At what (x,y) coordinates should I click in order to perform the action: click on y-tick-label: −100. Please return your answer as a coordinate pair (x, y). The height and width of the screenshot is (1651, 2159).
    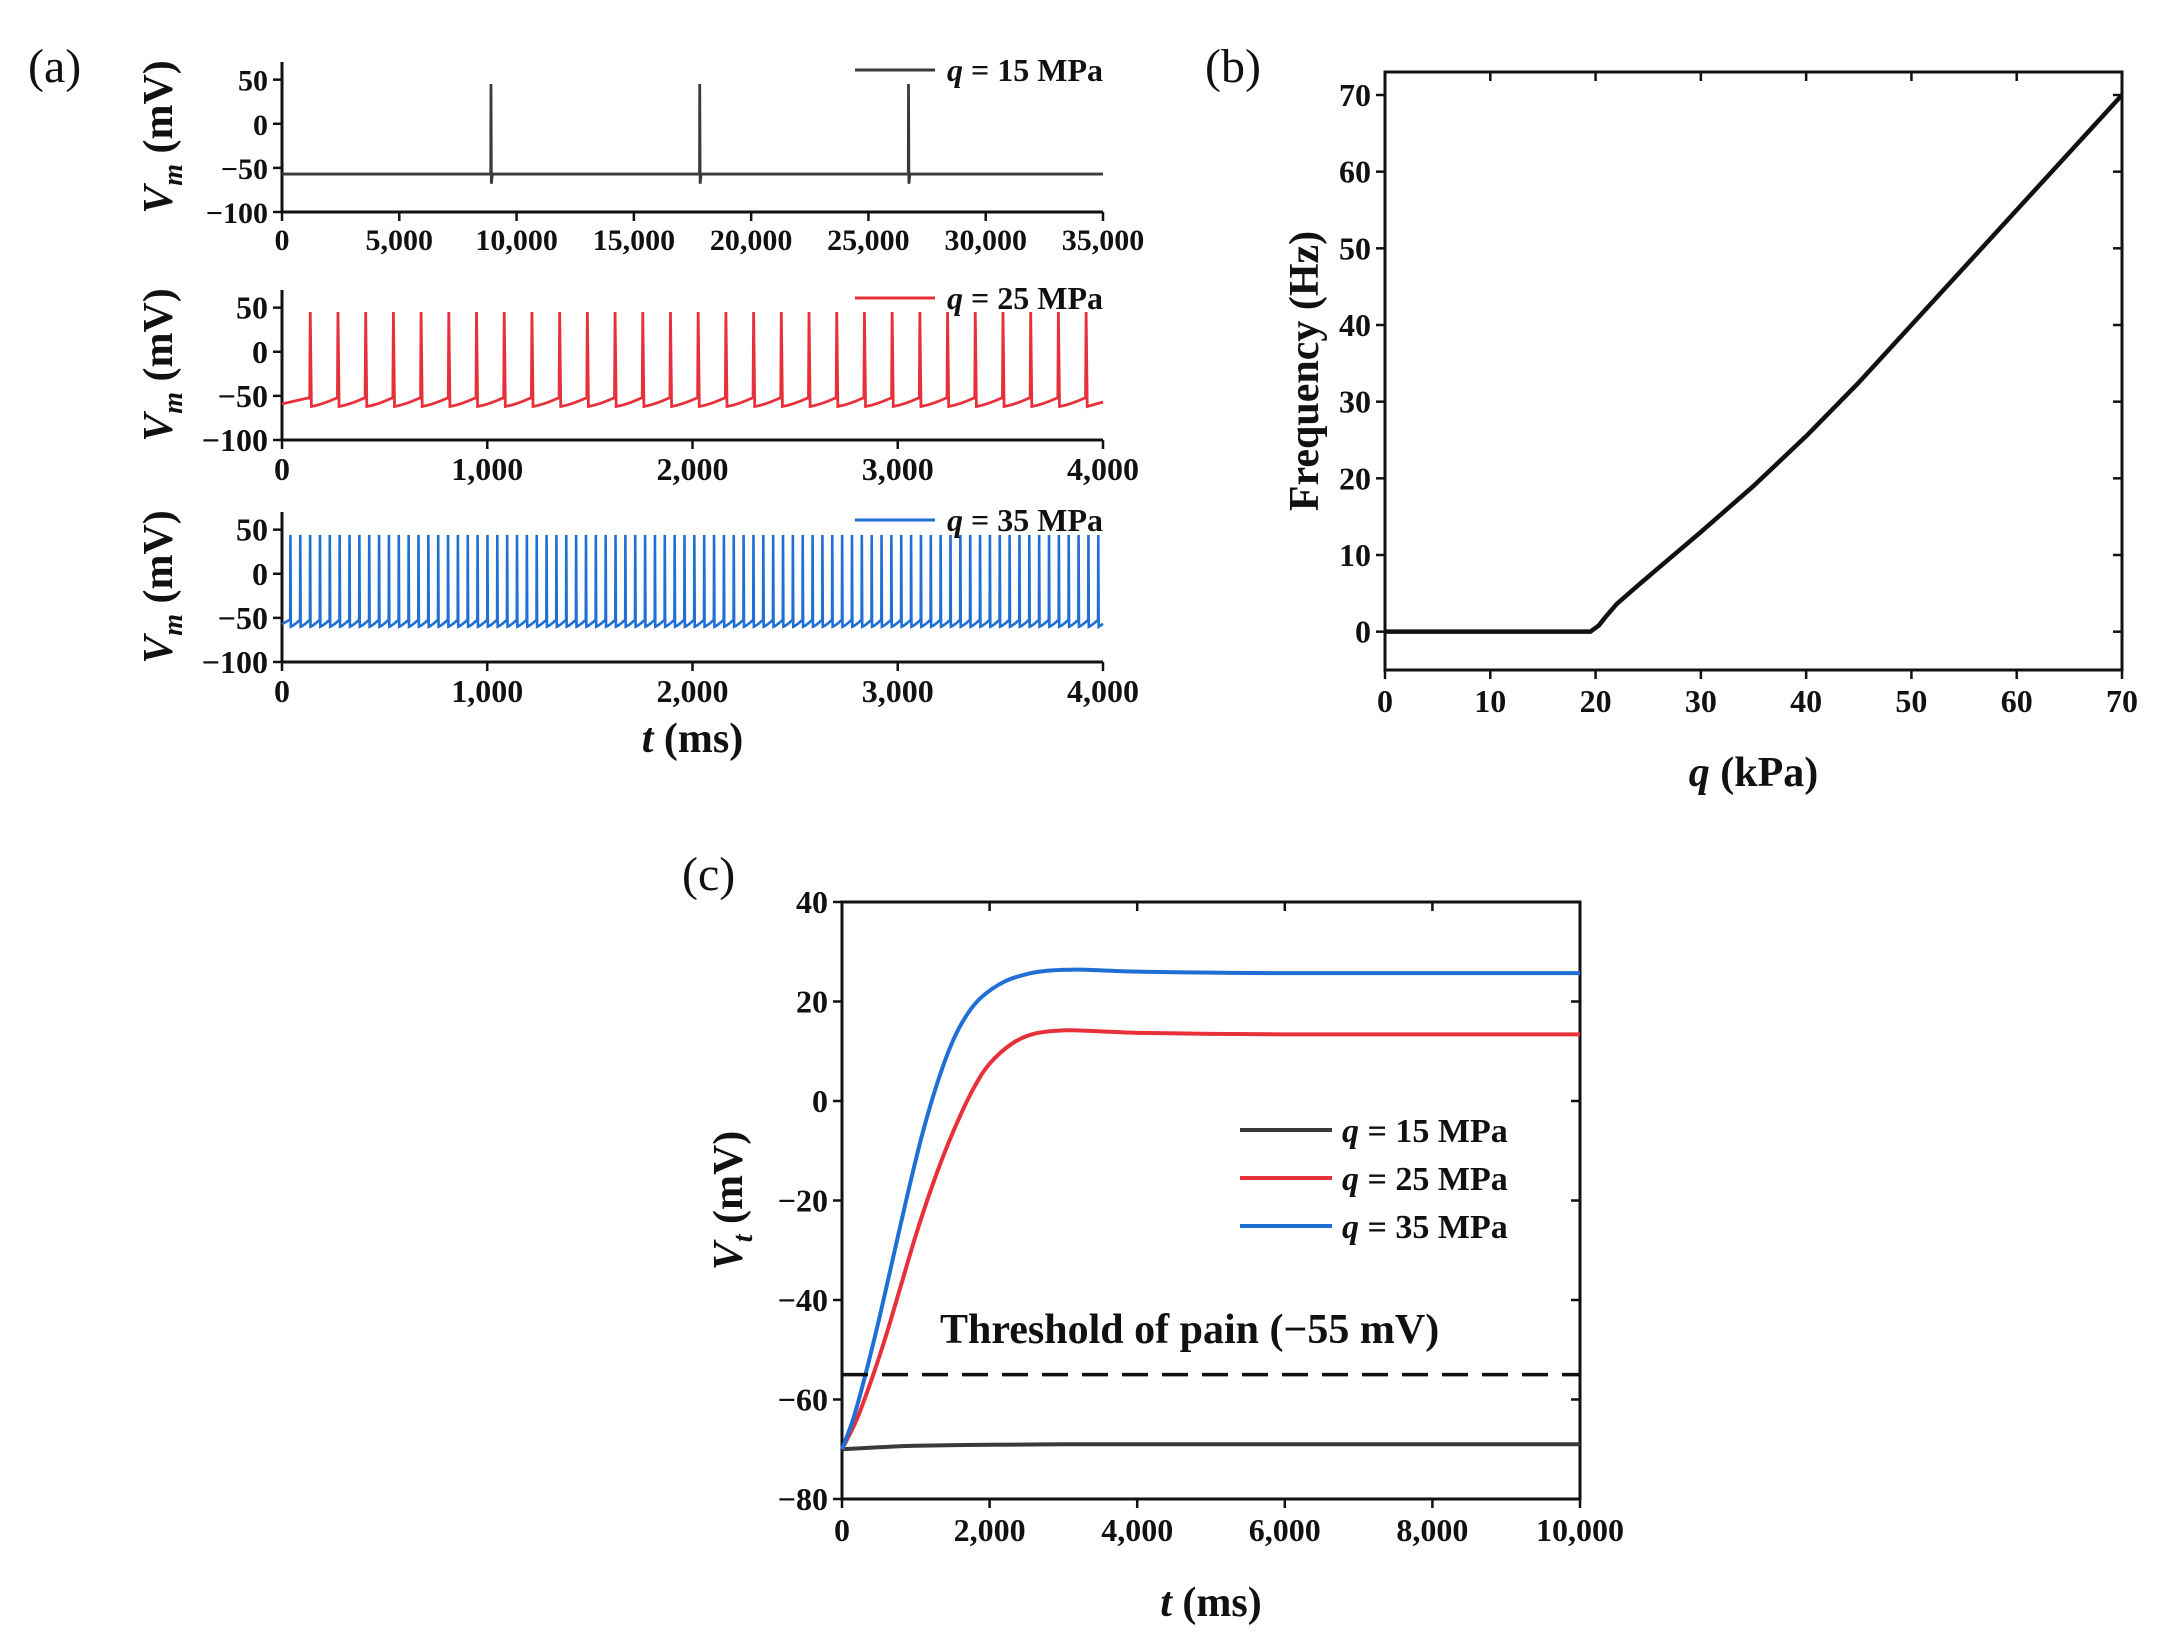
    Looking at the image, I should click on (237, 213).